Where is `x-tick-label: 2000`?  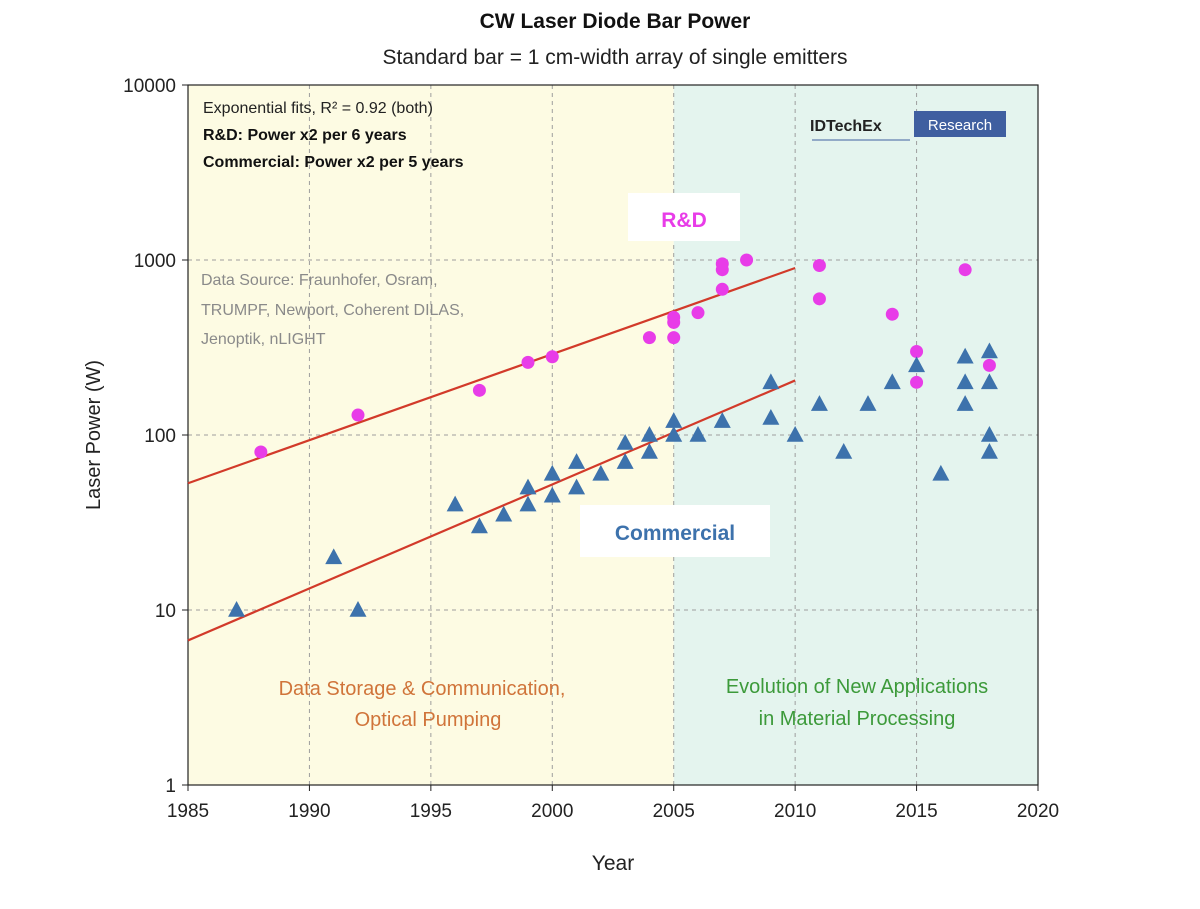 x-tick-label: 2000 is located at coordinates (552, 811).